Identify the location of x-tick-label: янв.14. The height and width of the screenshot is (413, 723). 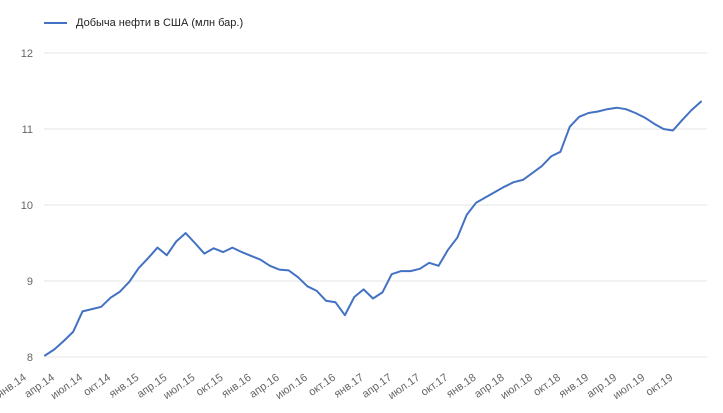
(14, 386).